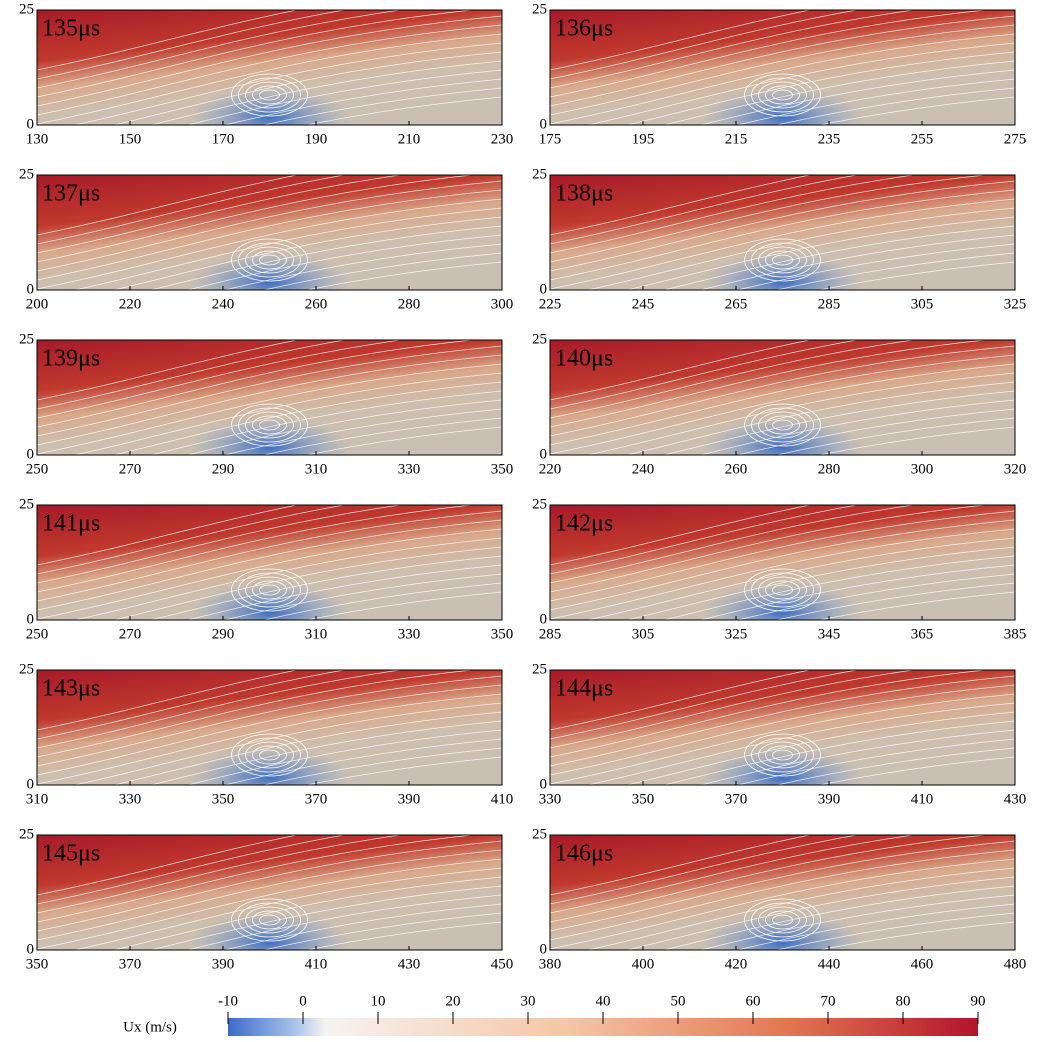 This screenshot has width=1042, height=1042. I want to click on x-tick-label: 325, so click(736, 634).